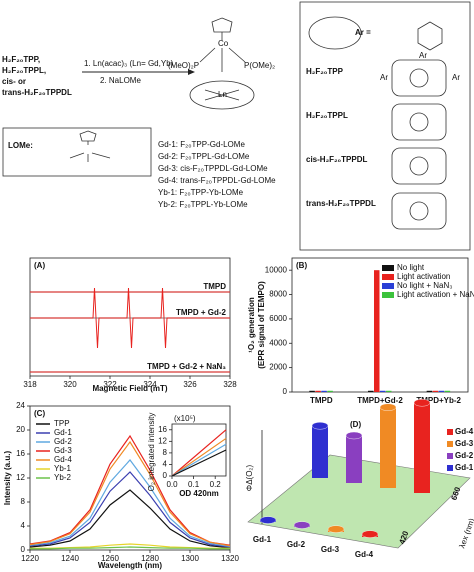 The width and height of the screenshot is (474, 572). I want to click on x-tick-label: 320, so click(70, 384).